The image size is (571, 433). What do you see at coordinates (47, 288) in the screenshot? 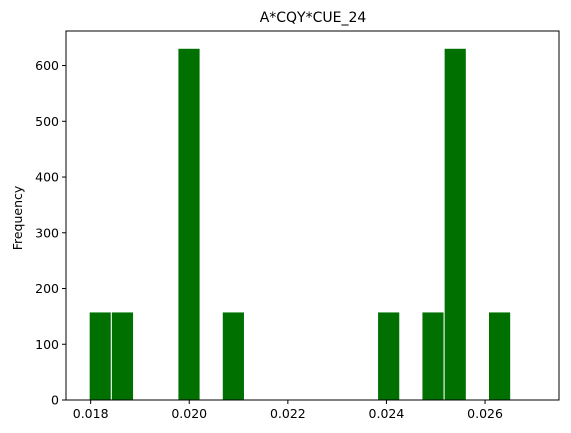
I see `y-tick-label: 200` at bounding box center [47, 288].